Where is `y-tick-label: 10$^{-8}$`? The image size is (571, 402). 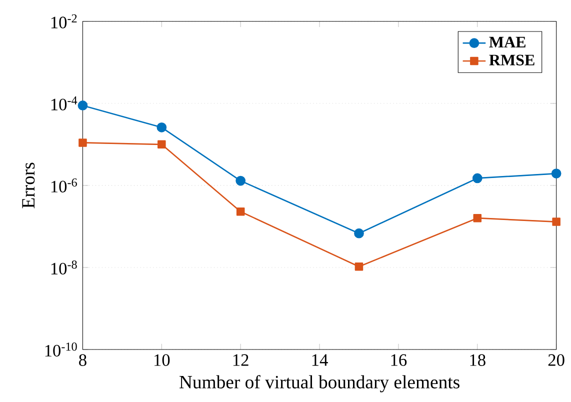
y-tick-label: 10$^{-8}$ is located at coordinates (64, 267).